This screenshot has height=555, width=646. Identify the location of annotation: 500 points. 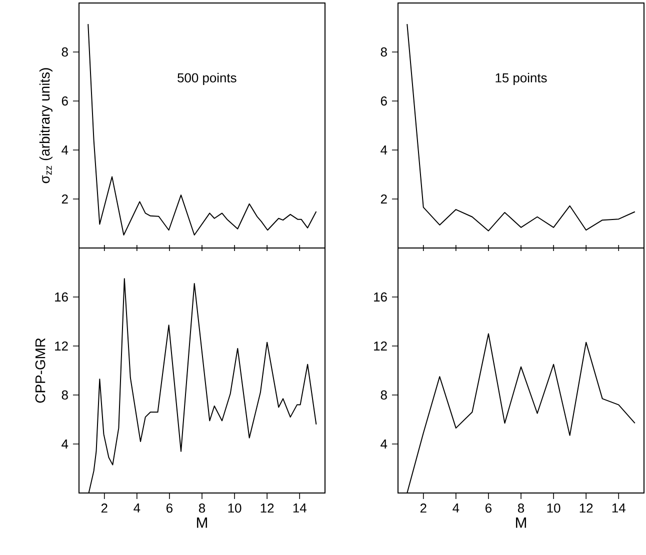
(207, 78).